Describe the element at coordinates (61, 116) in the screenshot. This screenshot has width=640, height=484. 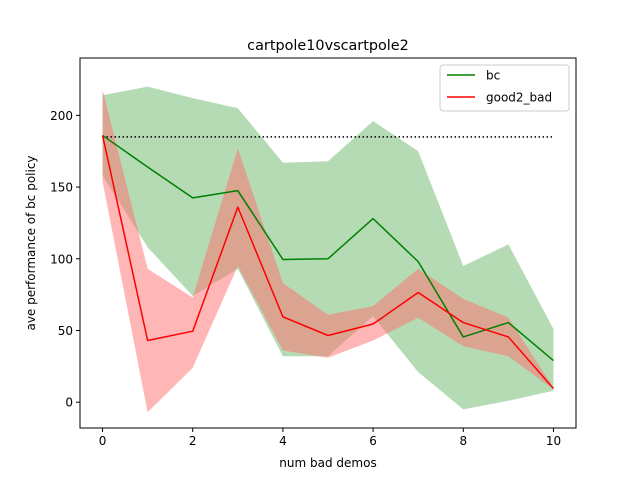
I see `y-tick-label: 200` at that location.